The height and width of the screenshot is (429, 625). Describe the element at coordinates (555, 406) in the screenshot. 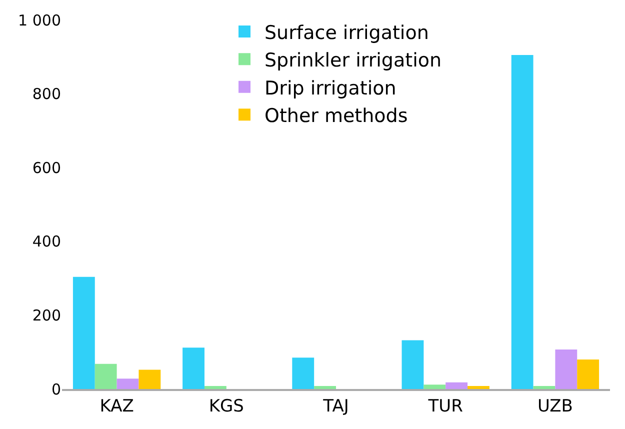

I see `x-tick-label: UZB` at that location.